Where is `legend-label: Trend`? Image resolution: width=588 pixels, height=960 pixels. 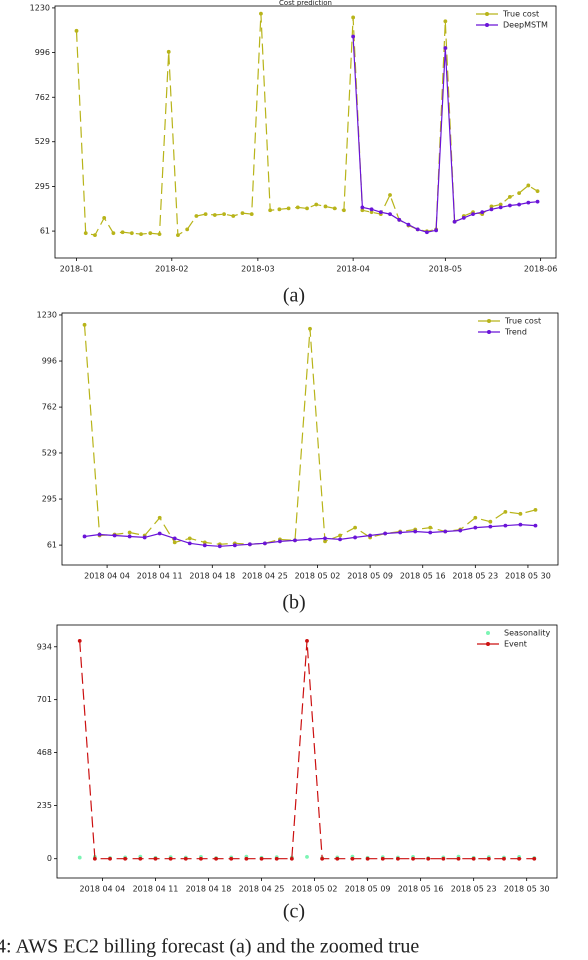 legend-label: Trend is located at coordinates (515, 332).